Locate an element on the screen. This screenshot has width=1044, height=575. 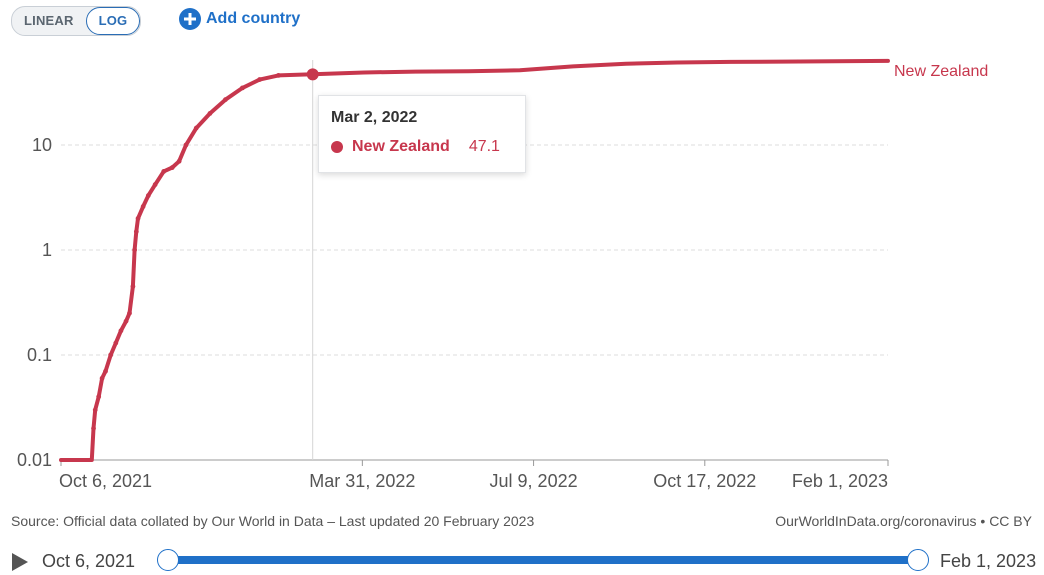
timeline-start-handle is located at coordinates (168, 560).